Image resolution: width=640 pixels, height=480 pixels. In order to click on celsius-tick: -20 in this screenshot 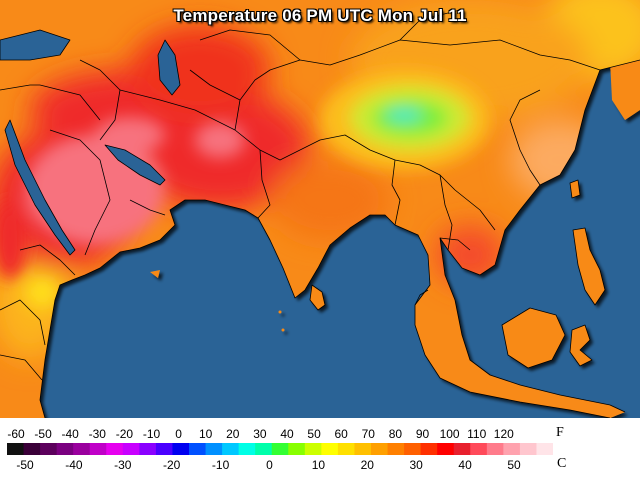, I will do `click(172, 465)`.